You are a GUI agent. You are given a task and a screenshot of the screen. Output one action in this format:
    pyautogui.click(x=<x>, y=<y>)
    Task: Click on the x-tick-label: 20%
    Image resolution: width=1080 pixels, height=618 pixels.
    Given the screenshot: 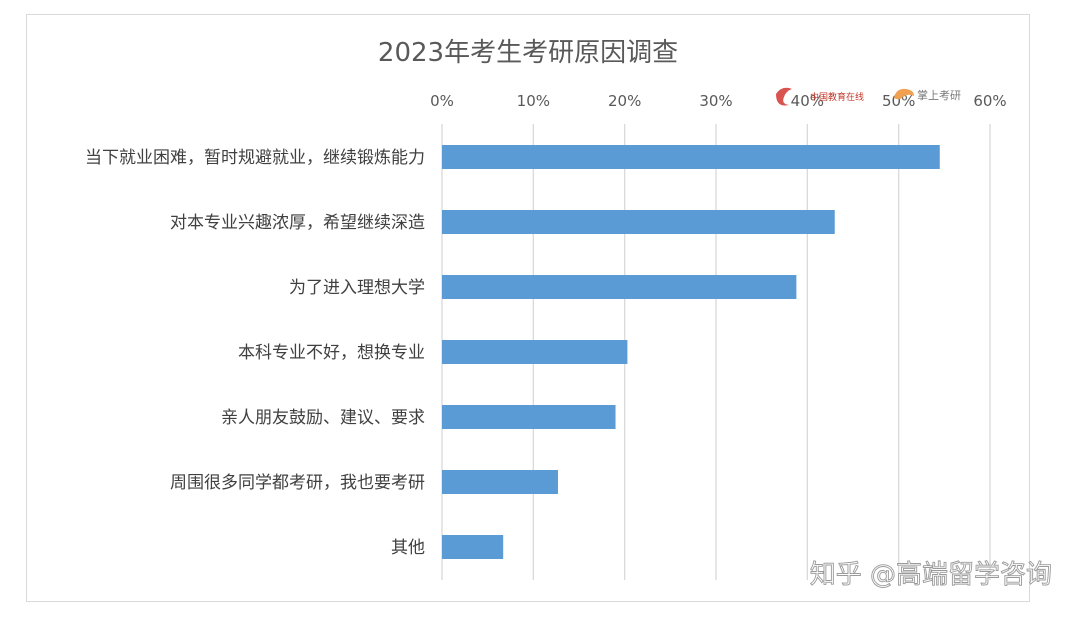 What is the action you would take?
    pyautogui.click(x=624, y=101)
    